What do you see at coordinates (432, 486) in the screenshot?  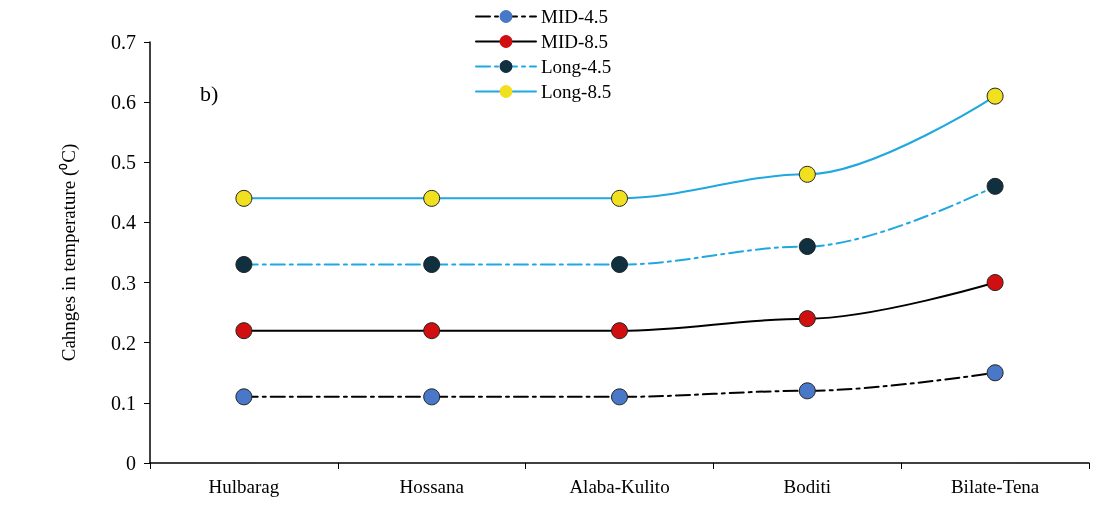 I see `x-tick-label: Hossana` at bounding box center [432, 486].